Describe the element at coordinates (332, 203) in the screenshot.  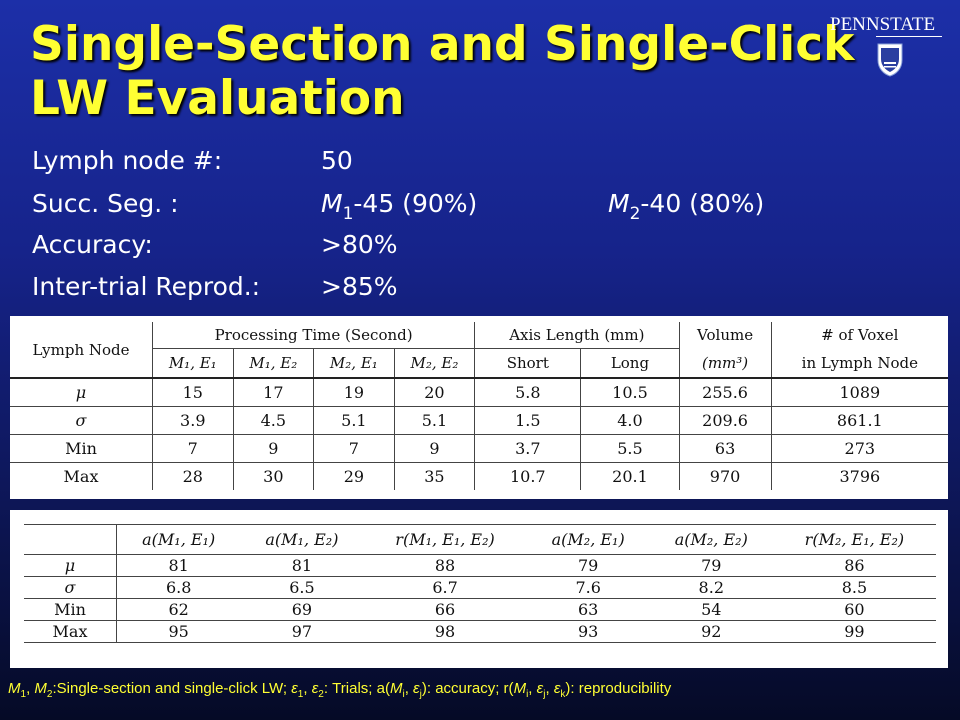
I see `seg-m1-symbol: M` at that location.